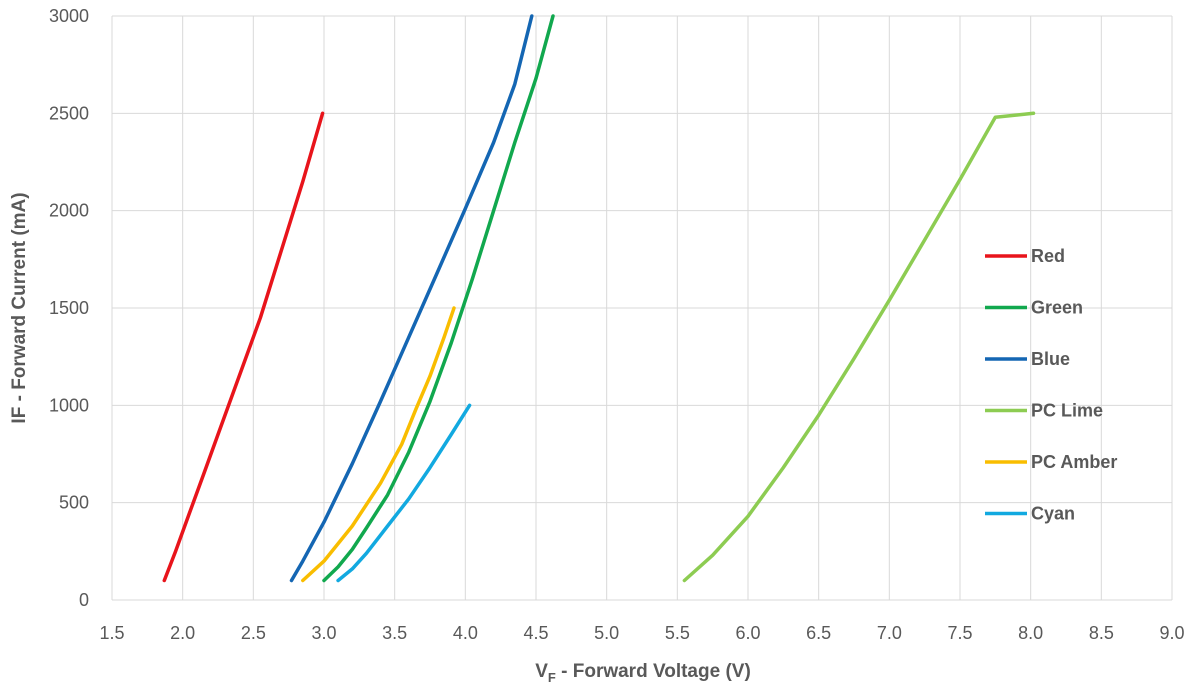 This screenshot has width=1193, height=685. Describe the element at coordinates (243, 347) in the screenshot. I see `series-line-red` at that location.